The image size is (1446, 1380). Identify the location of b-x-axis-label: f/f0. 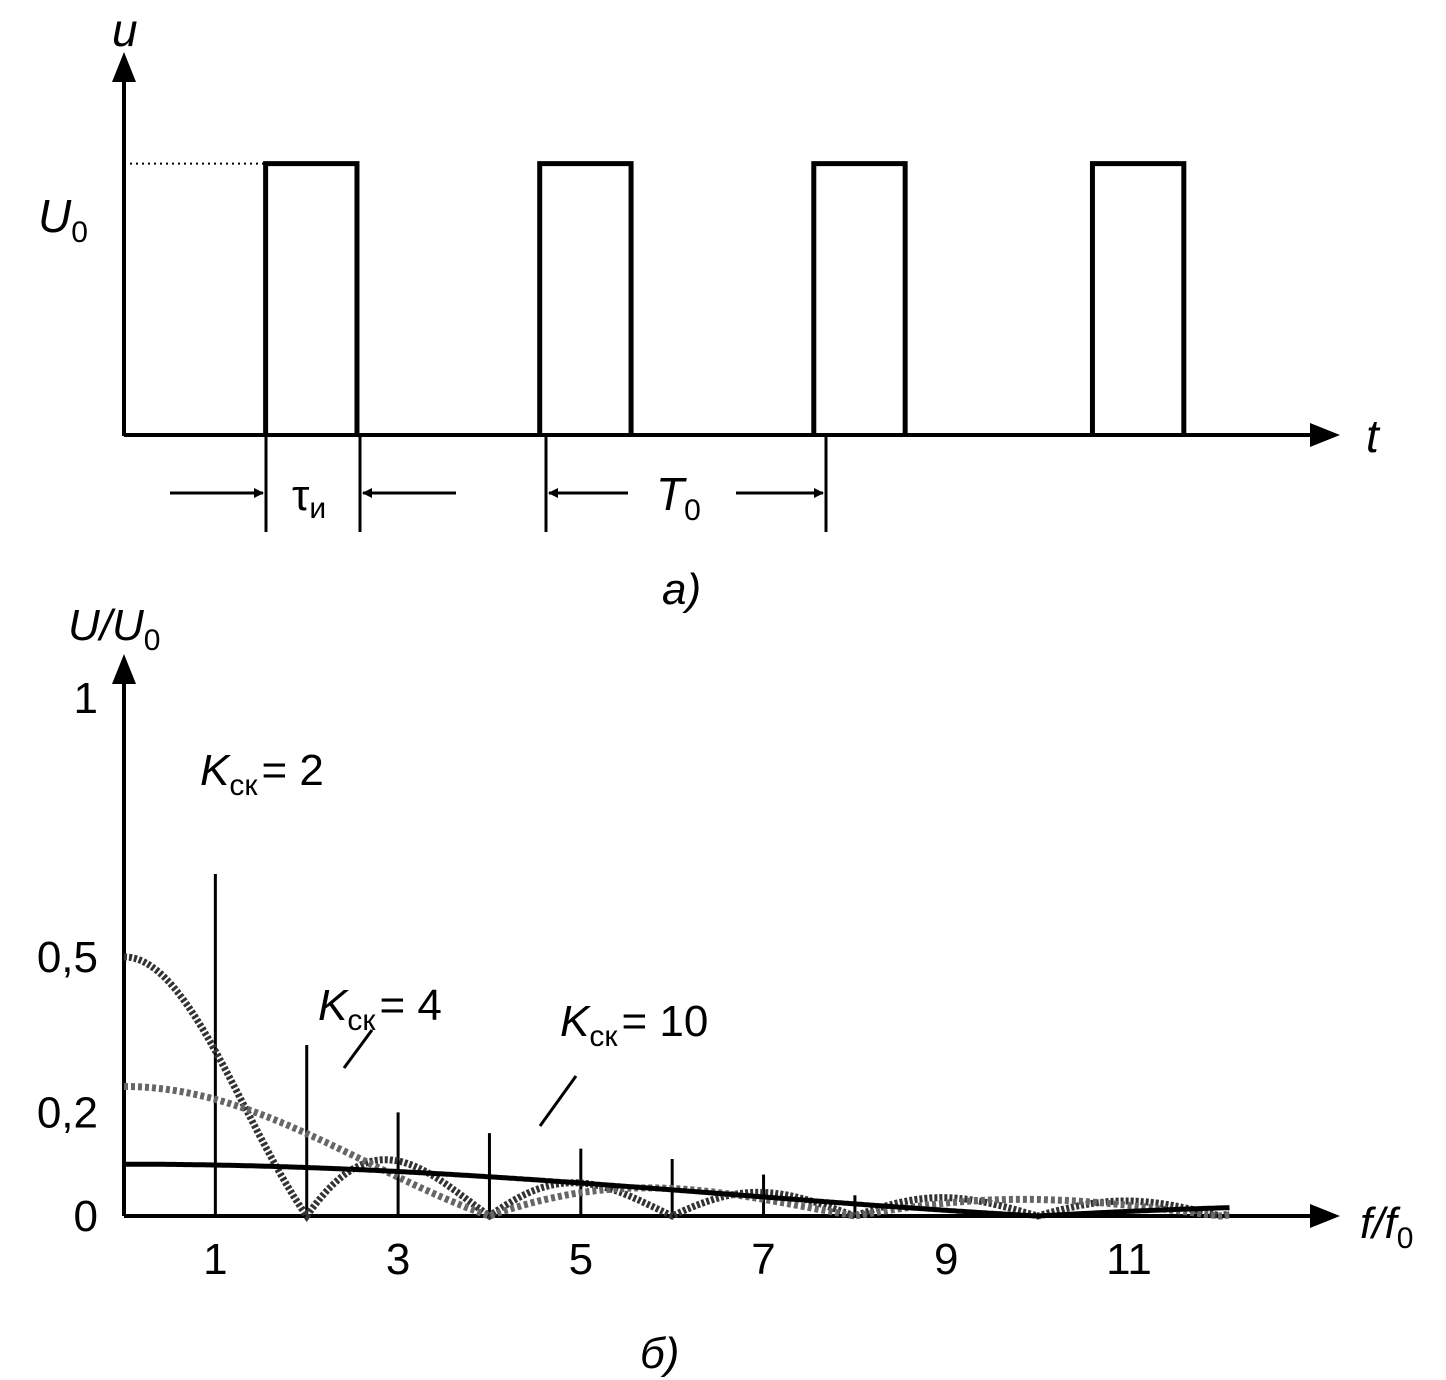
(1386, 1227).